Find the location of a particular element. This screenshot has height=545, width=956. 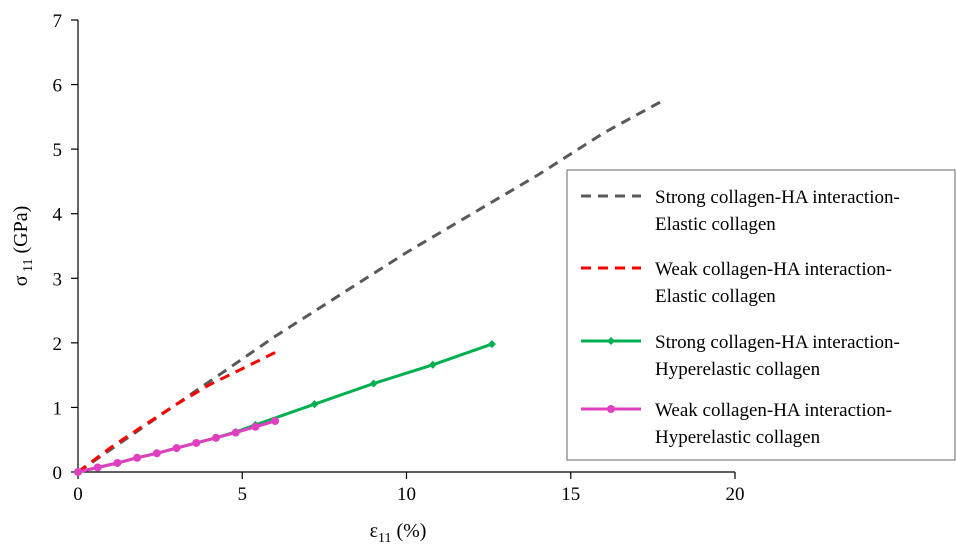

y-tick-label: 2 is located at coordinates (58, 344).